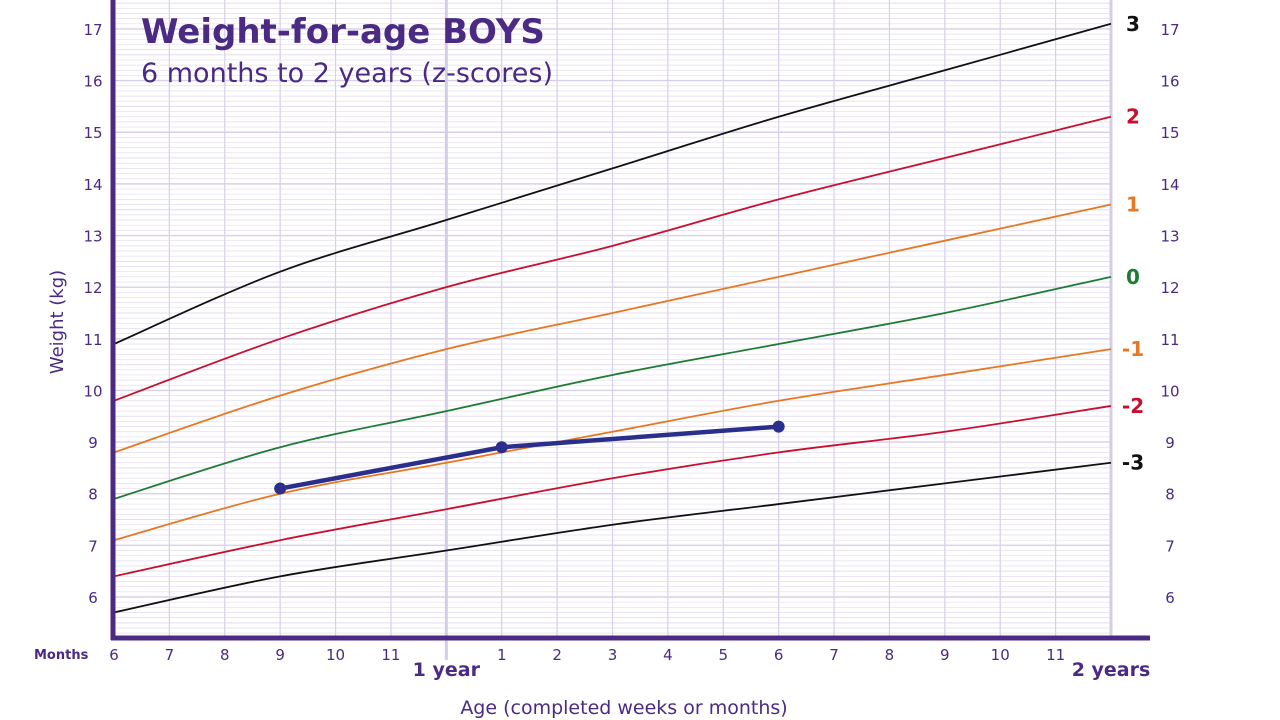 This screenshot has height=720, width=1280. Describe the element at coordinates (1111, 670) in the screenshot. I see `year-label: 2 years` at that location.